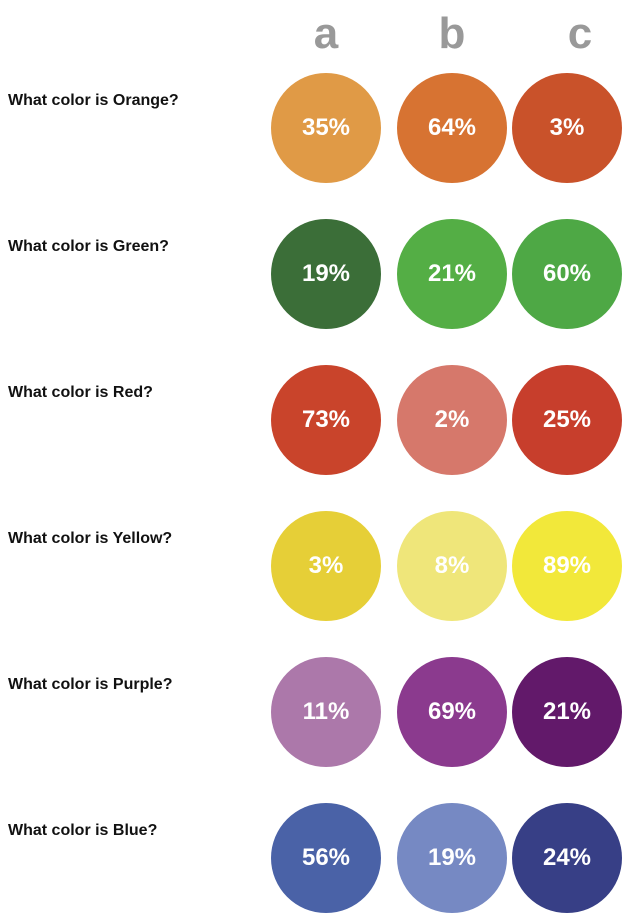  I want to click on percent-bubble: 73%, so click(326, 420).